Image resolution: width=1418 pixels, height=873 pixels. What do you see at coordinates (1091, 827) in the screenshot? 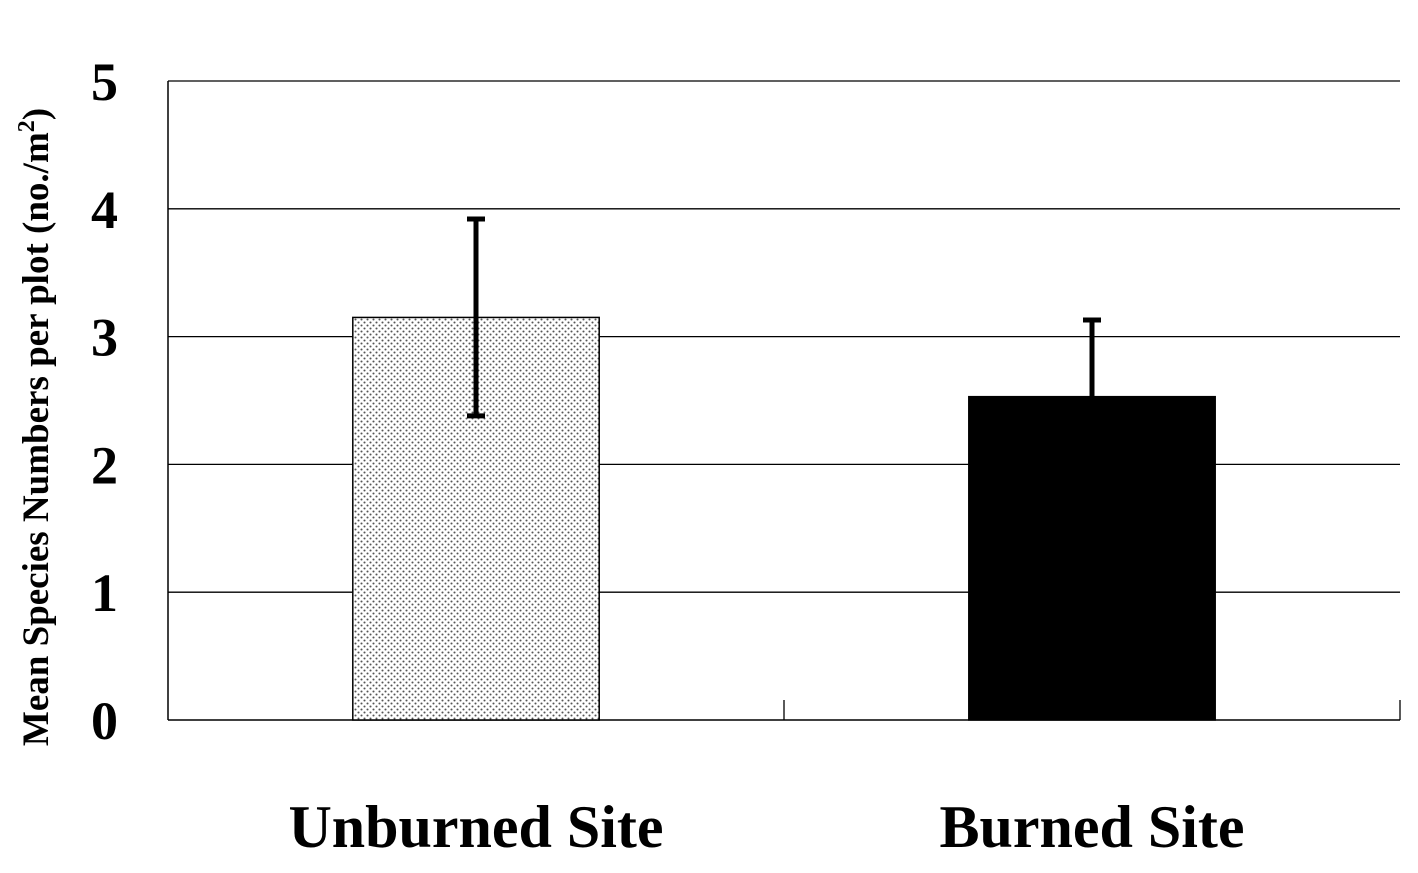
I see `x-category-label-burned-site: Burned Site` at bounding box center [1091, 827].